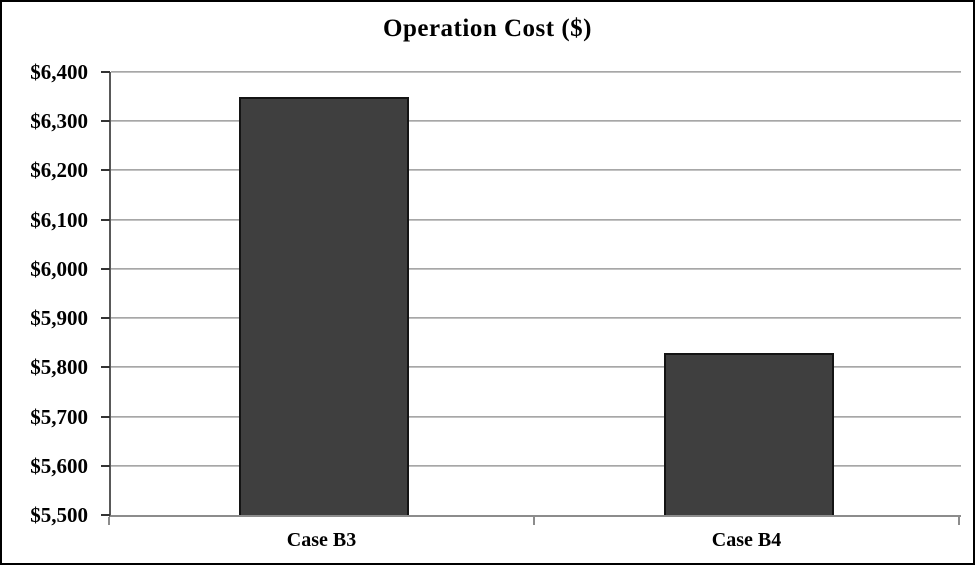  What do you see at coordinates (59, 170) in the screenshot?
I see `y-tick-label: $6,200` at bounding box center [59, 170].